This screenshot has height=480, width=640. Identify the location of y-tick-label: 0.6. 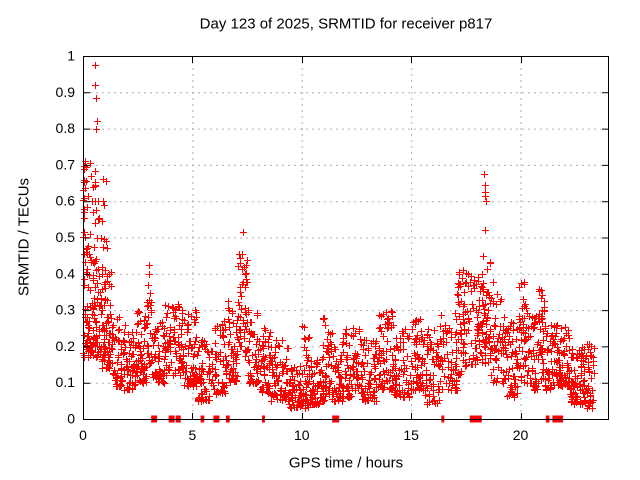
(66, 201).